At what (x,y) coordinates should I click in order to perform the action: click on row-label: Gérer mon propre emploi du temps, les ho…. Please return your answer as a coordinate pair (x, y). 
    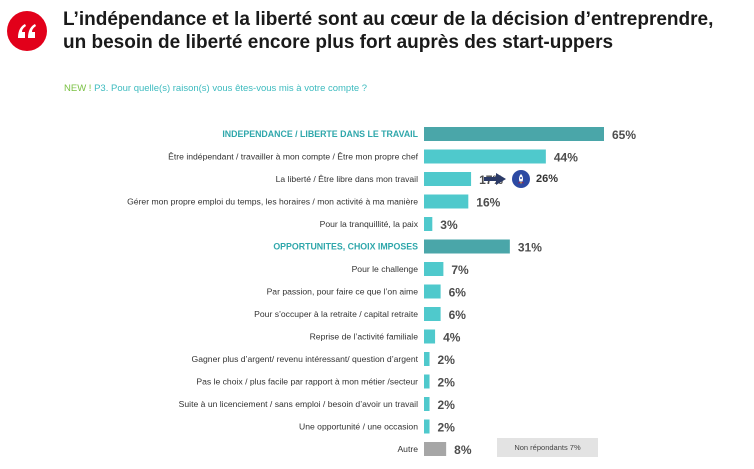
    Looking at the image, I should click on (272, 202).